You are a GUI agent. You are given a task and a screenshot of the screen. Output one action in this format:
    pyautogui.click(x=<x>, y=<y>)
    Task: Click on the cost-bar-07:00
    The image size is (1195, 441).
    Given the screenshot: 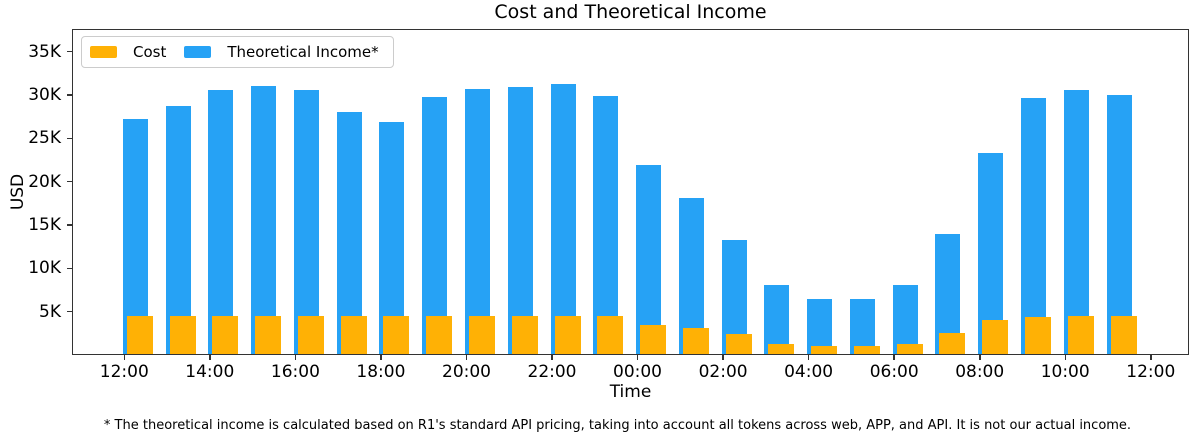 What is the action you would take?
    pyautogui.click(x=952, y=343)
    